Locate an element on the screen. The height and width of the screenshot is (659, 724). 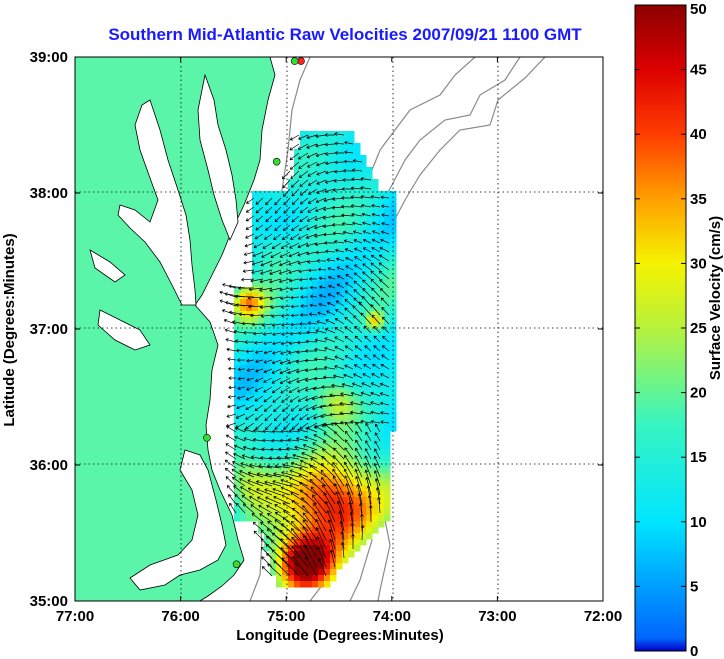
y-axis-label: Latitude (Degrees:Minutes) is located at coordinates (9, 329).